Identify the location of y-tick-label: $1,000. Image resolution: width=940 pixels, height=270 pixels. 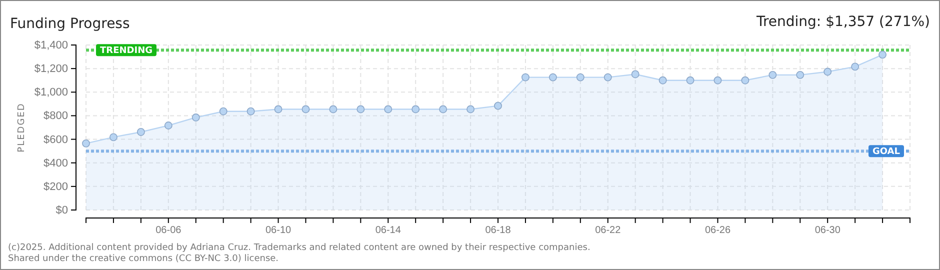
(51, 92).